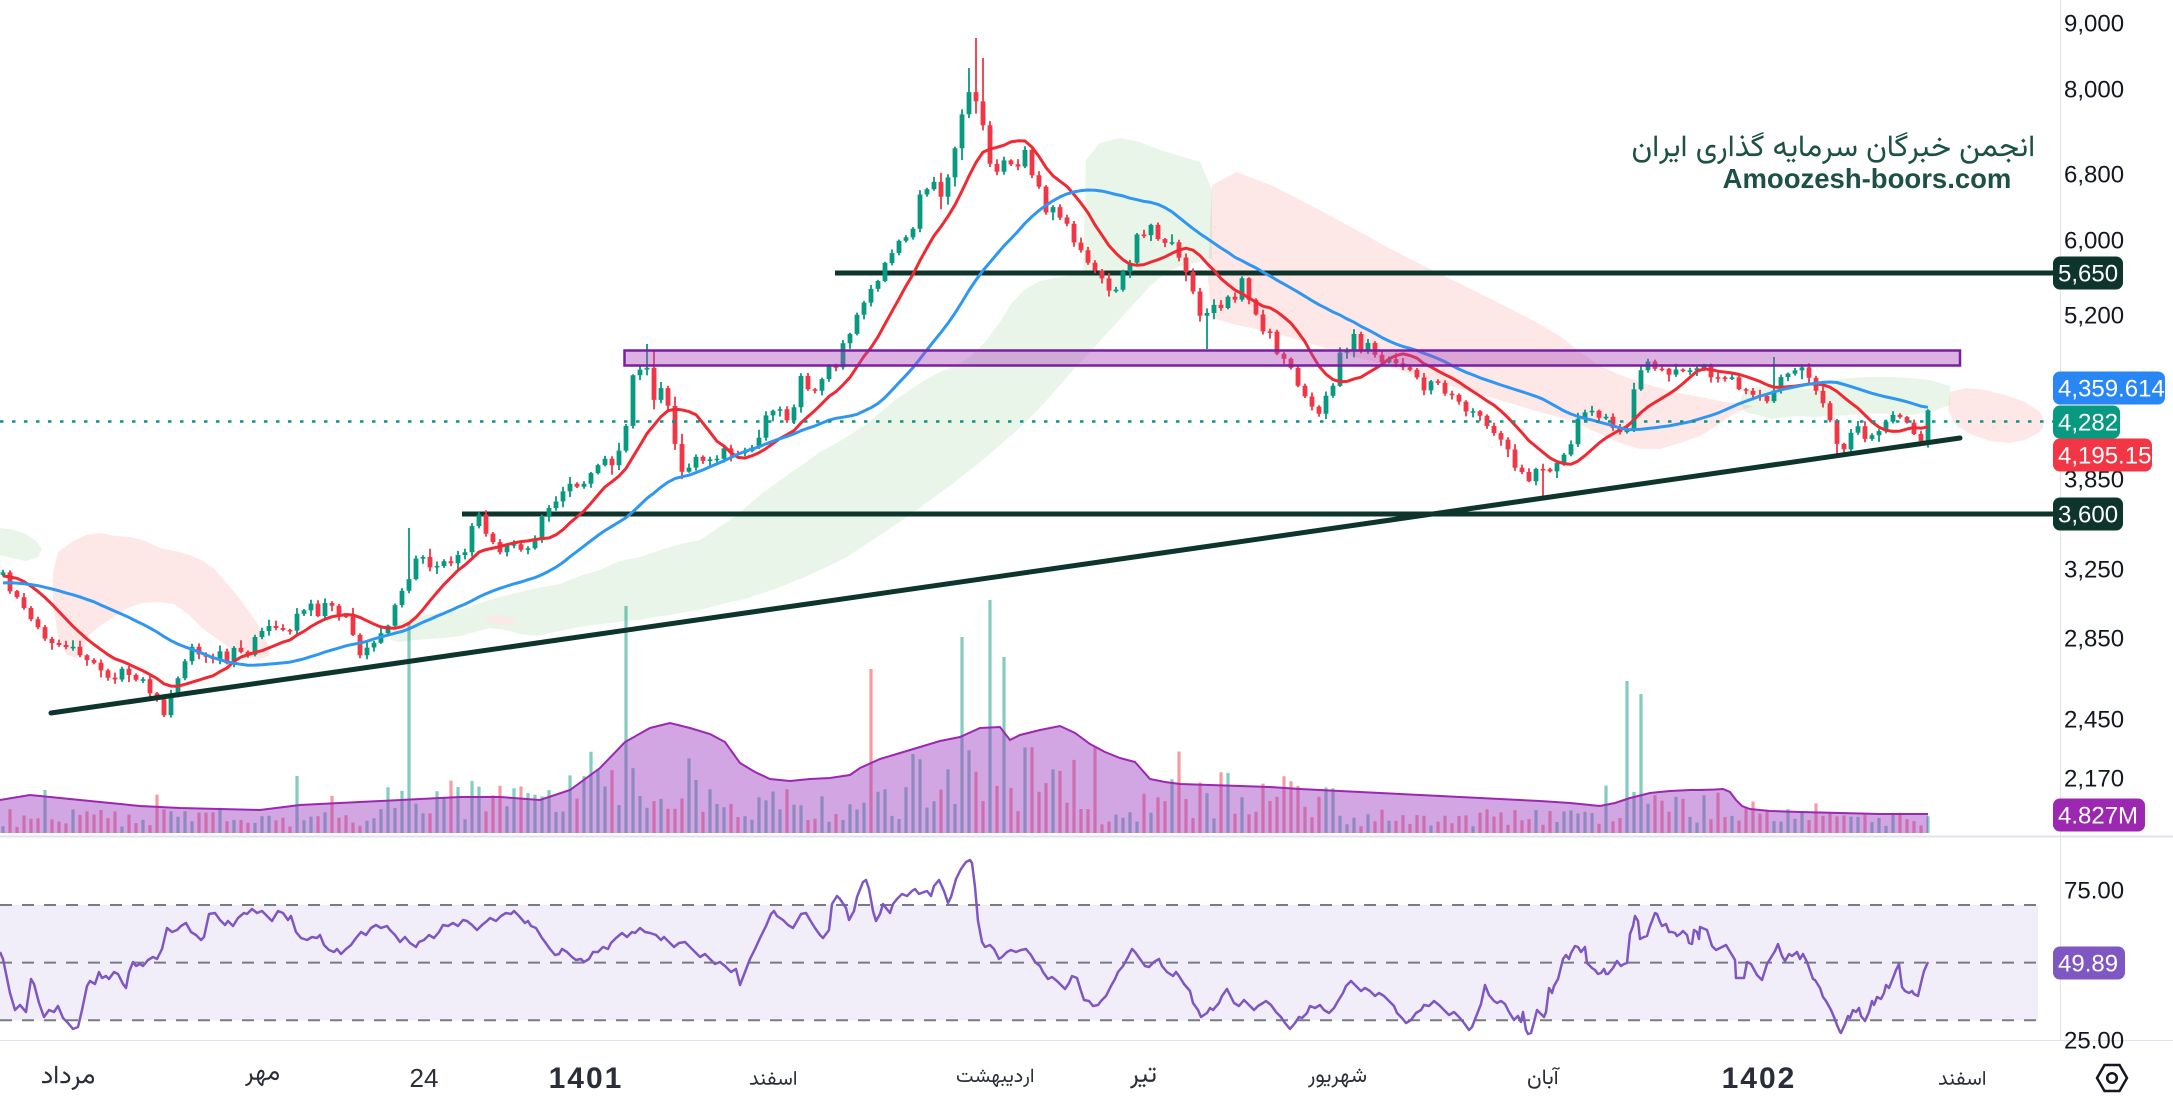 Image resolution: width=2173 pixels, height=1099 pixels. I want to click on svg-text: 4.827M, so click(2098, 816).